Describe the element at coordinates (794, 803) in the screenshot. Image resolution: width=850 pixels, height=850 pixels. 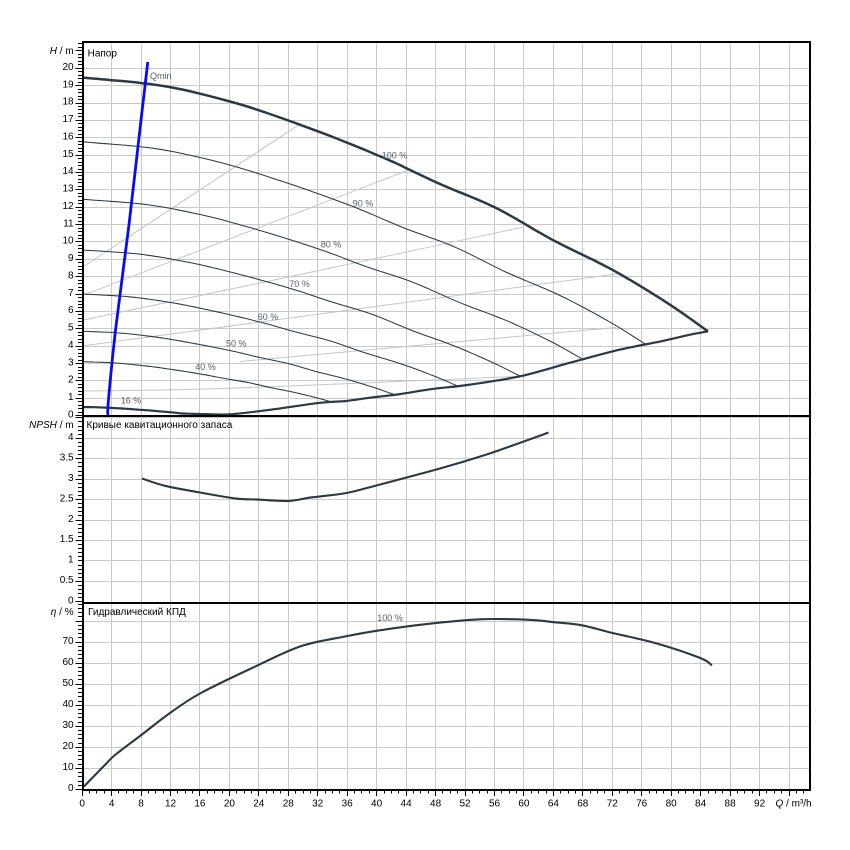
I see `svg-text: Q / m³/h` at that location.